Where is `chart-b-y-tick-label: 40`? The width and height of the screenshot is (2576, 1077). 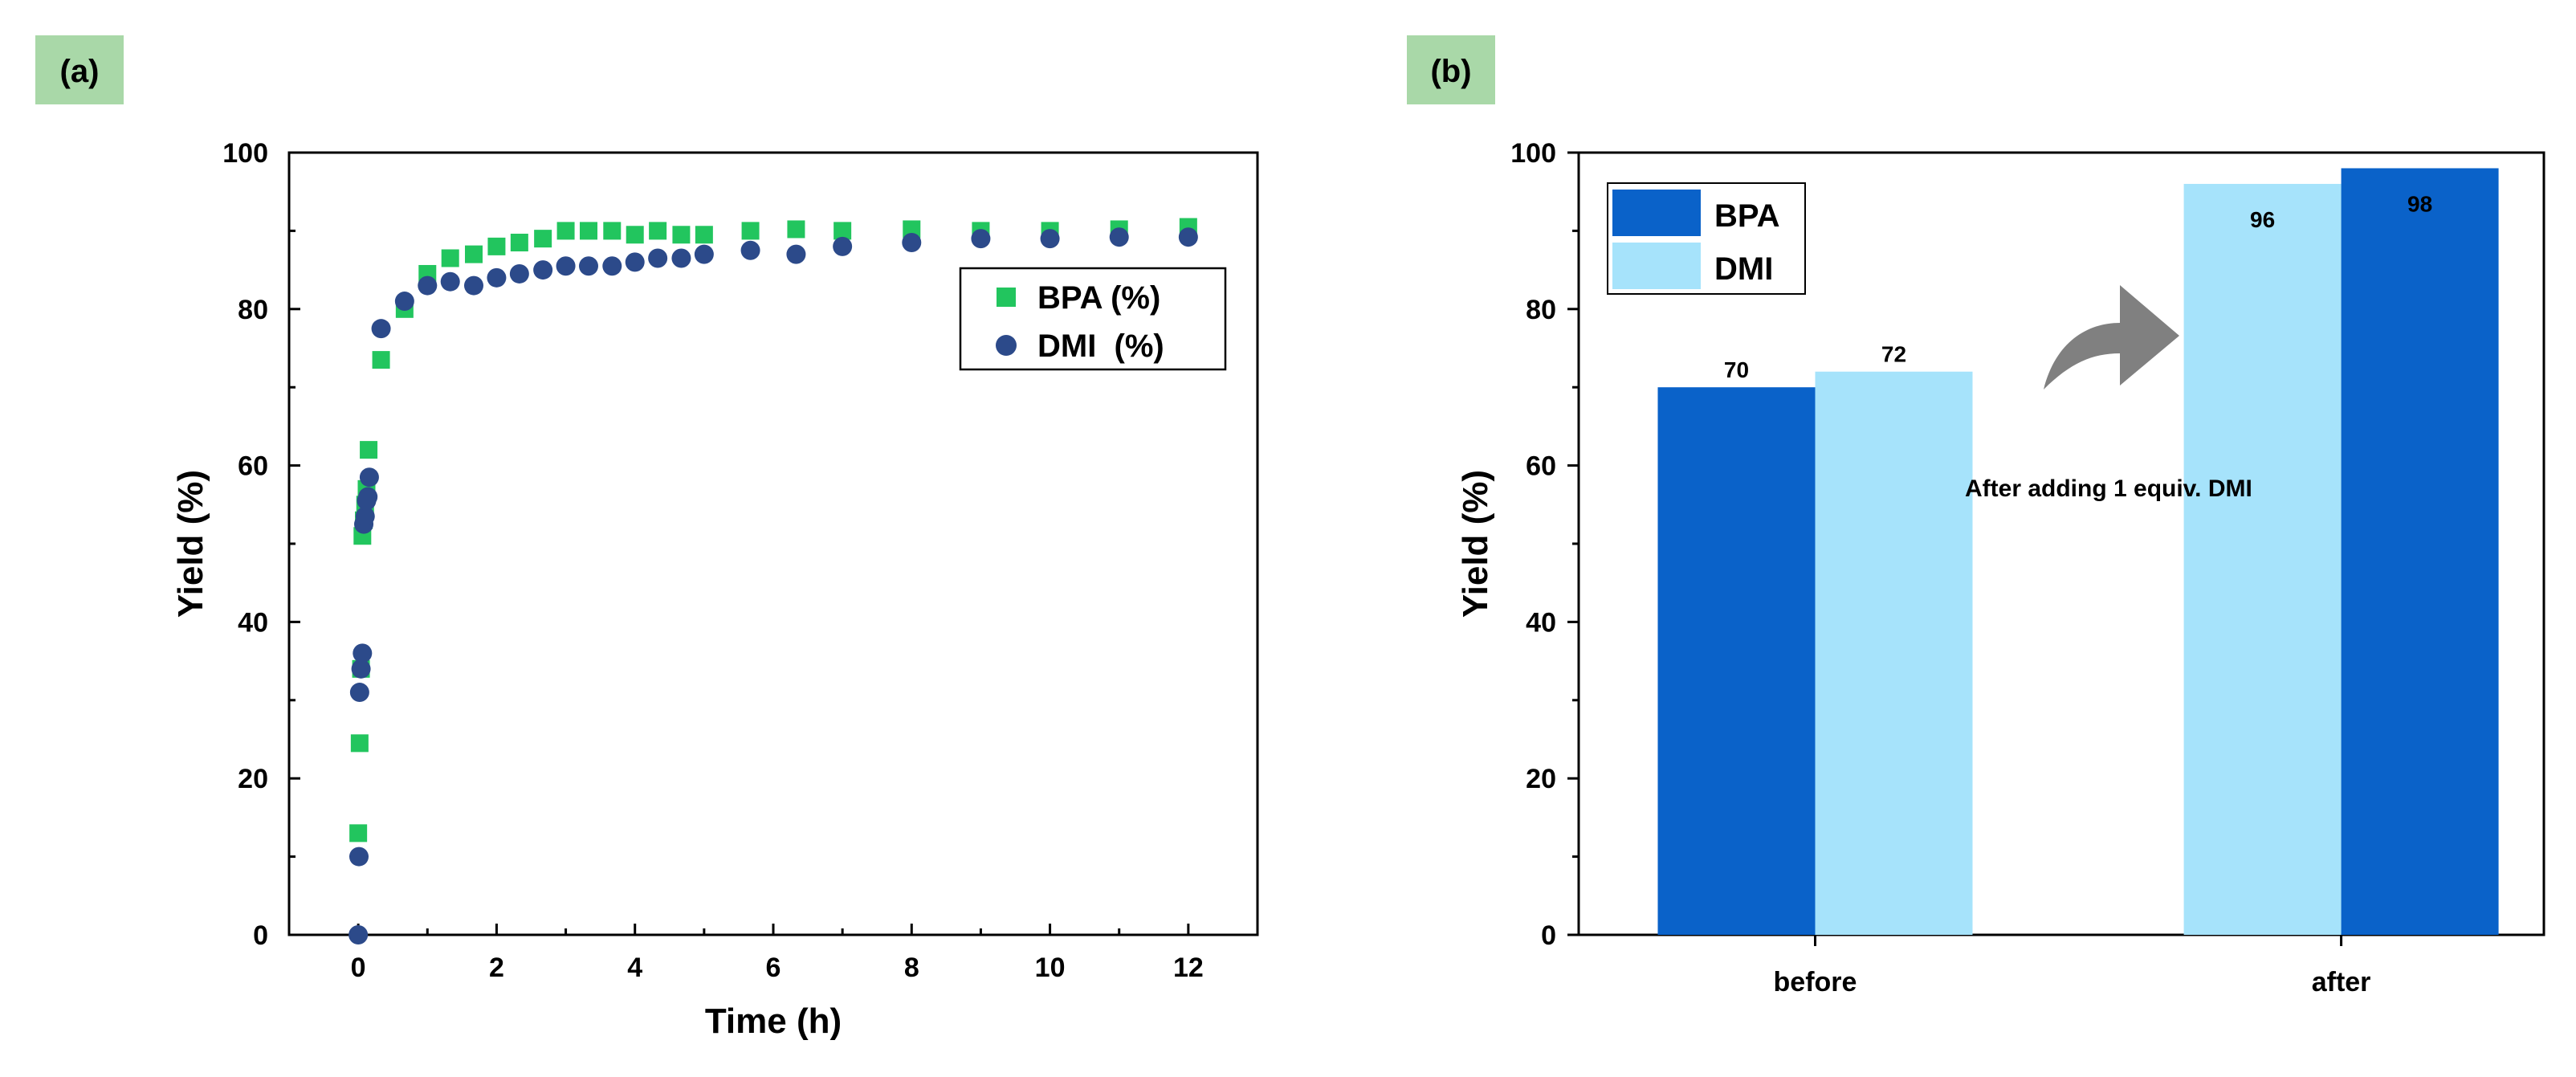
chart-b-y-tick-label: 40 is located at coordinates (1541, 623).